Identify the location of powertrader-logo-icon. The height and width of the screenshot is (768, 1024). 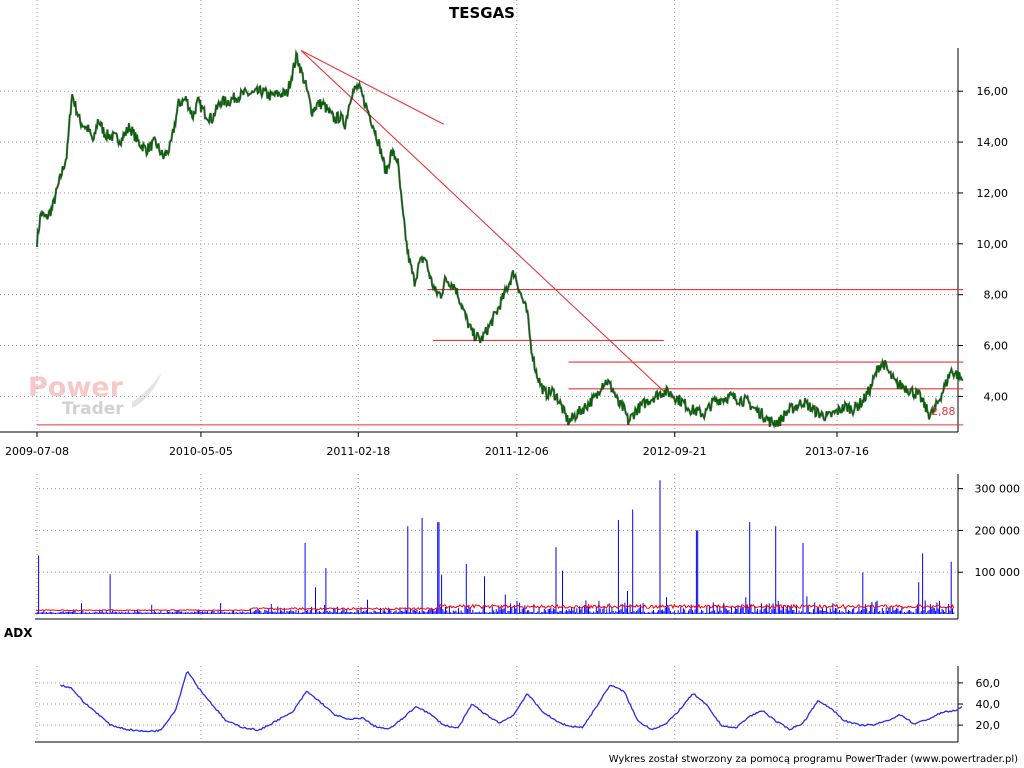
(147, 390).